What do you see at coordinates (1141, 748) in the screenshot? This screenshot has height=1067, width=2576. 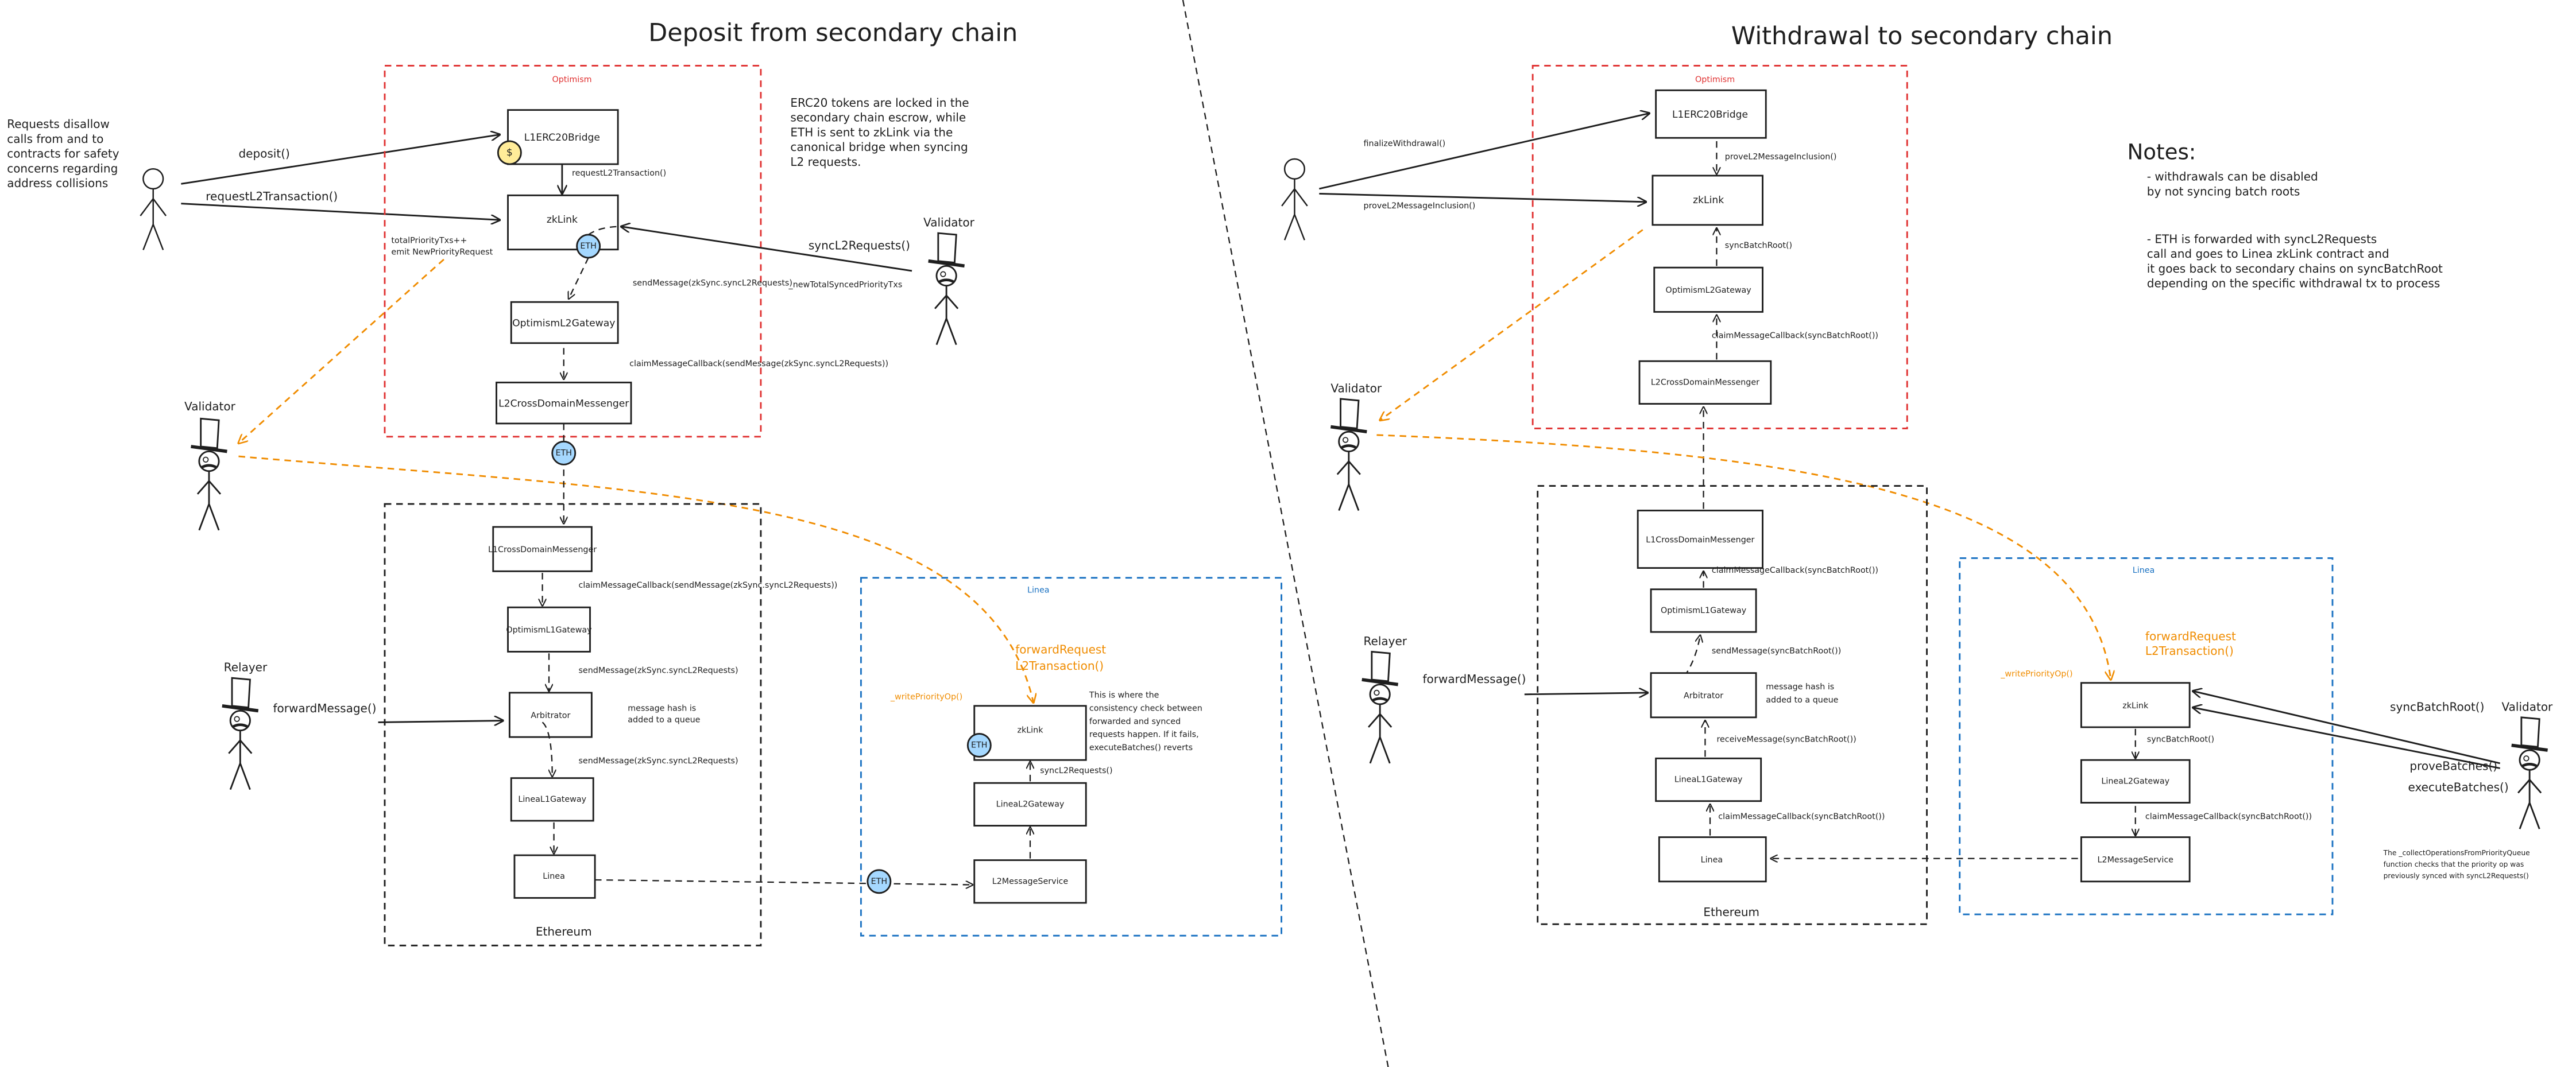 I see `diagram-label: executeBatches() reverts` at bounding box center [1141, 748].